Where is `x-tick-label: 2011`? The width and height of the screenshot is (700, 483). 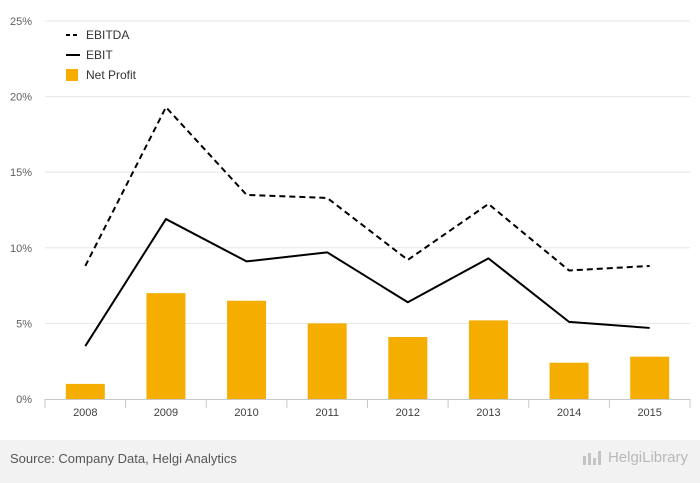
x-tick-label: 2011 is located at coordinates (327, 413).